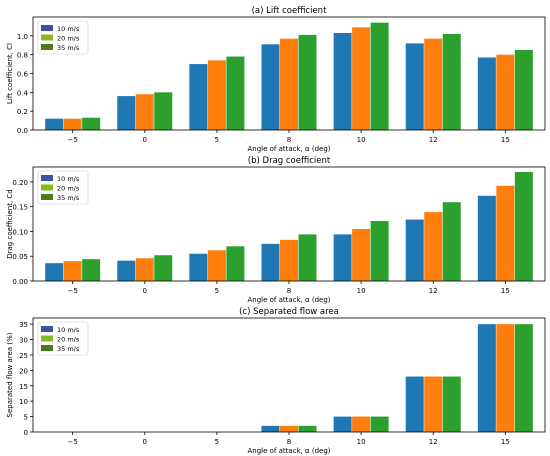 Image resolution: width=550 pixels, height=456 pixels. Describe the element at coordinates (486, 238) in the screenshot. I see `bar-b-s0-c6` at that location.